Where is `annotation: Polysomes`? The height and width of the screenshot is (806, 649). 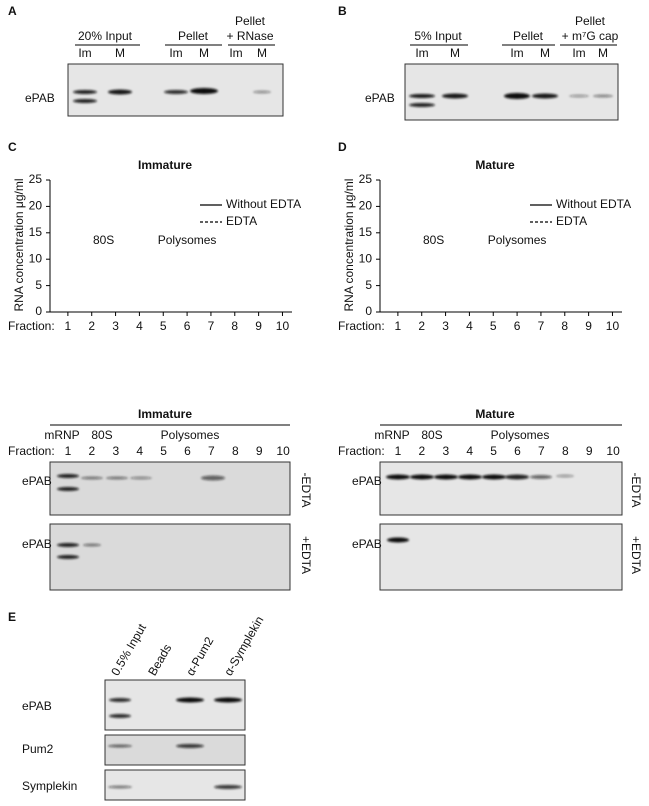 annotation: Polysomes is located at coordinates (187, 240).